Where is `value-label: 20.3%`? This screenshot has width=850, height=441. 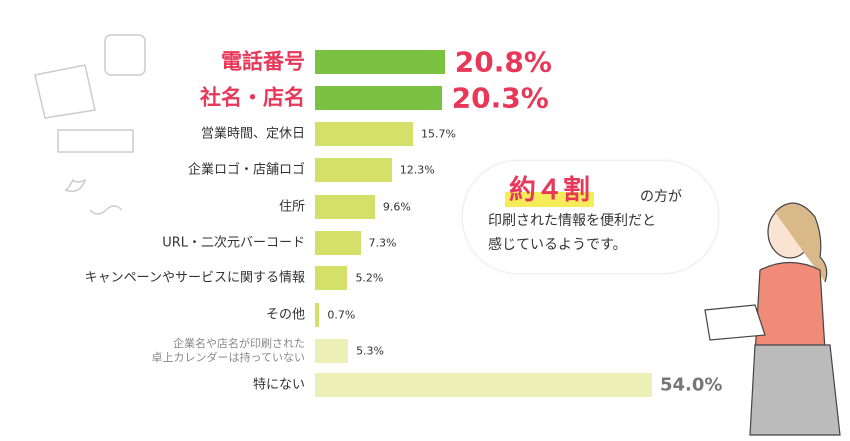 value-label: 20.3% is located at coordinates (500, 98).